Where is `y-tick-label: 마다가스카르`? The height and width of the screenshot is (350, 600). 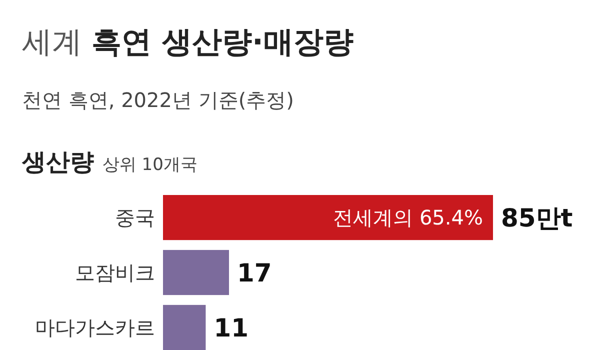 y-tick-label: 마다가스카르 is located at coordinates (95, 328).